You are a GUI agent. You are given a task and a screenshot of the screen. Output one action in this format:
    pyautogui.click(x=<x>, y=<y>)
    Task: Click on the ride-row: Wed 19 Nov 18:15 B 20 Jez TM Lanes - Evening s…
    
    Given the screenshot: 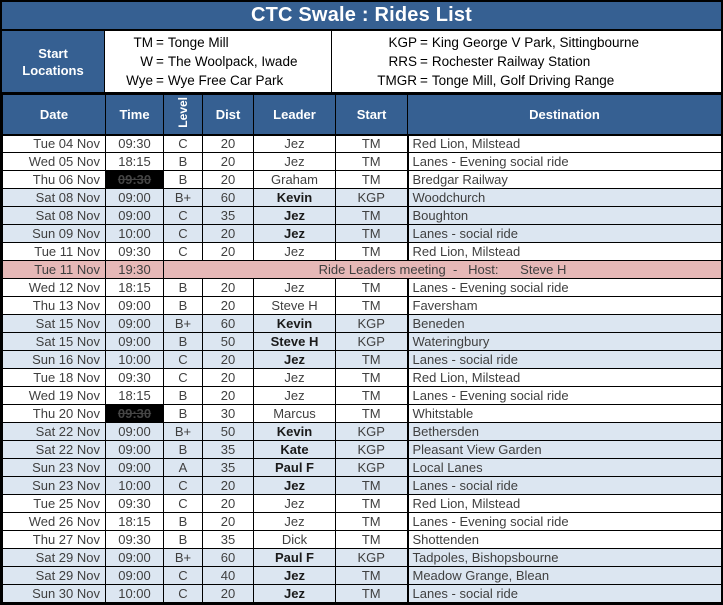 What is the action you would take?
    pyautogui.click(x=362, y=395)
    